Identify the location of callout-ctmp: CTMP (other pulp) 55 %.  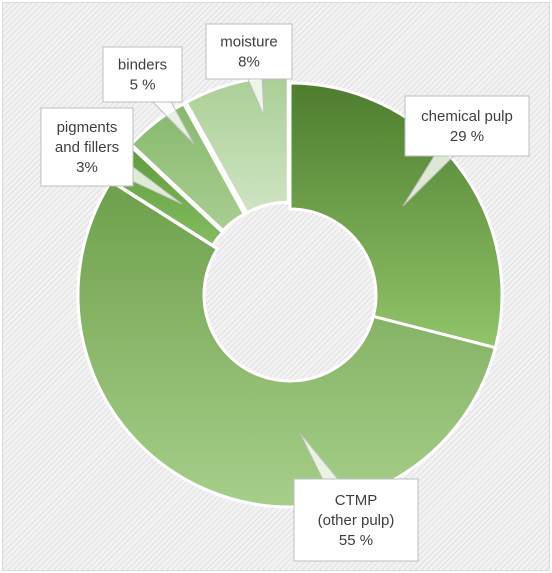
(356, 497).